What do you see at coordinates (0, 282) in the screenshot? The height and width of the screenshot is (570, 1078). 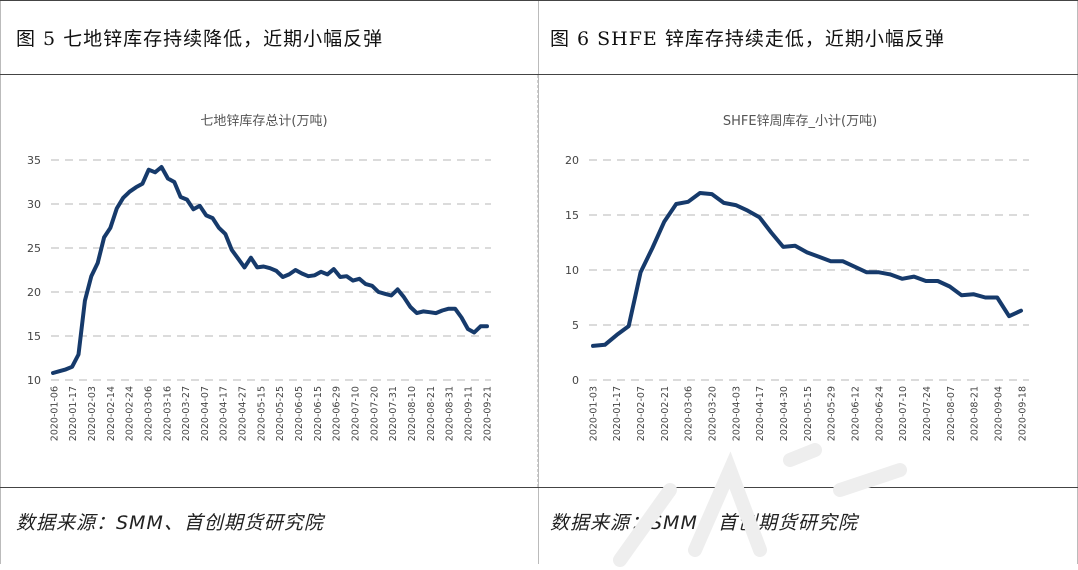 I see `left-border` at bounding box center [0, 282].